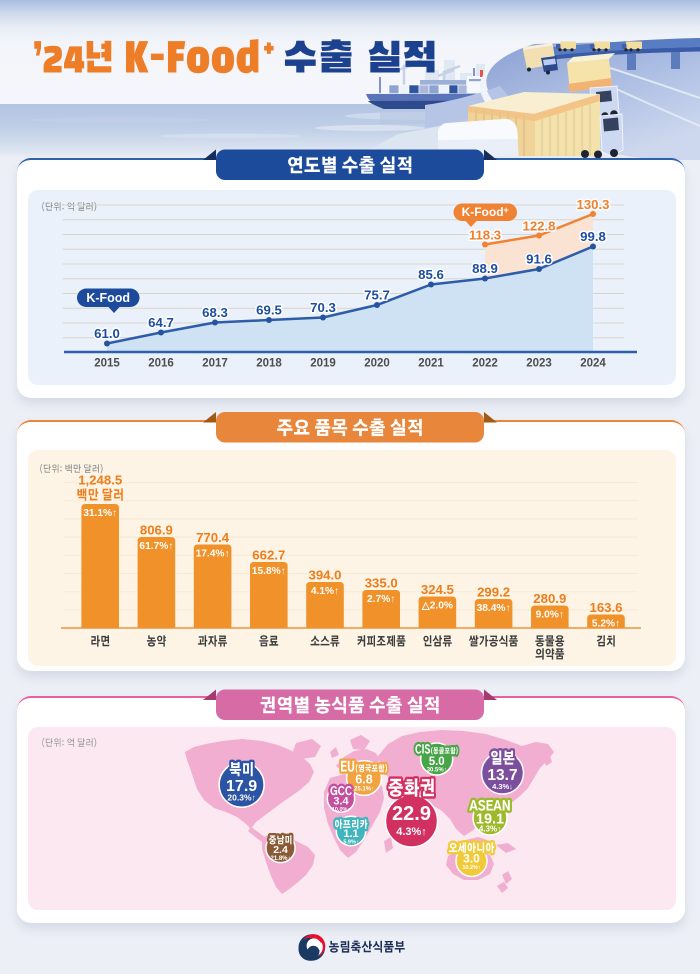 The image size is (700, 974). Describe the element at coordinates (471, 859) in the screenshot. I see `svg-text: 3.0` at that location.